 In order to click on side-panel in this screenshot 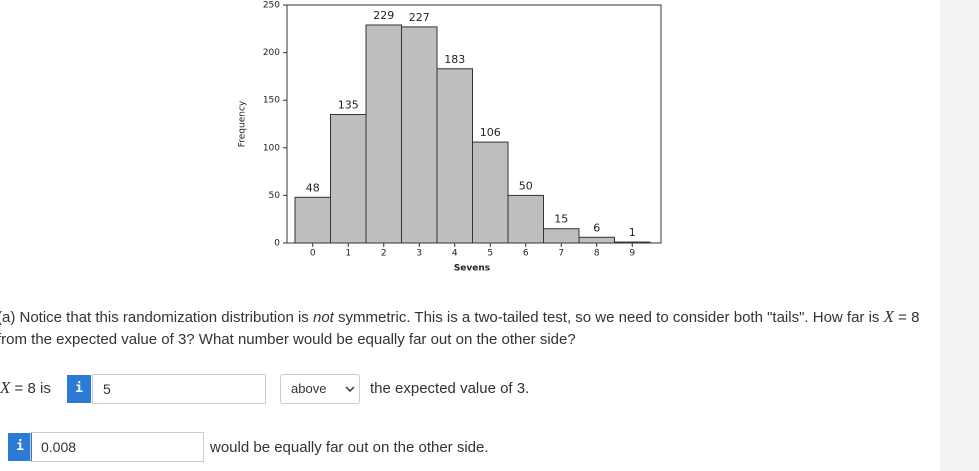, I will do `click(959, 235)`.